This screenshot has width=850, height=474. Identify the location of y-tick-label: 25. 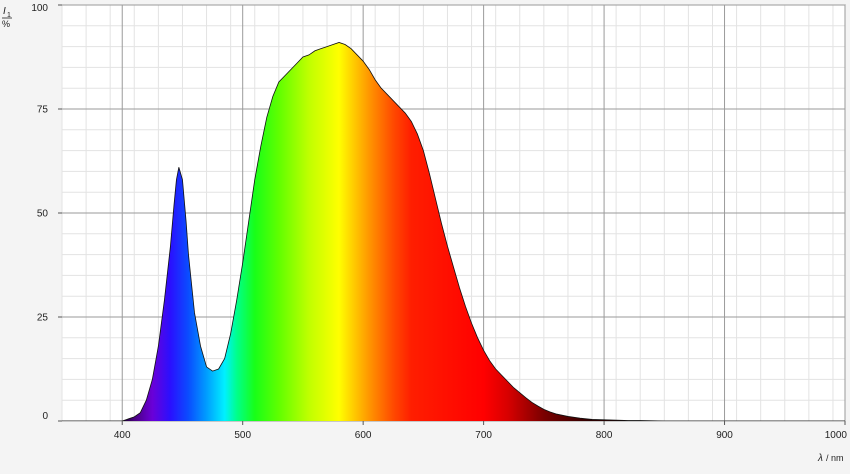
(43, 318).